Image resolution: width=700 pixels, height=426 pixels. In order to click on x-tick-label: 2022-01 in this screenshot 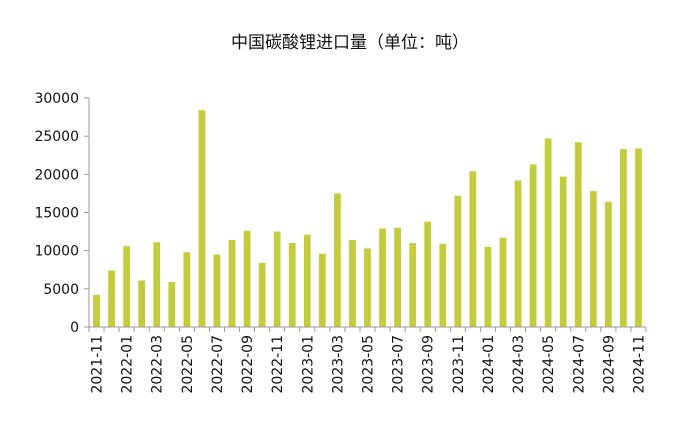, I will do `click(128, 364)`.